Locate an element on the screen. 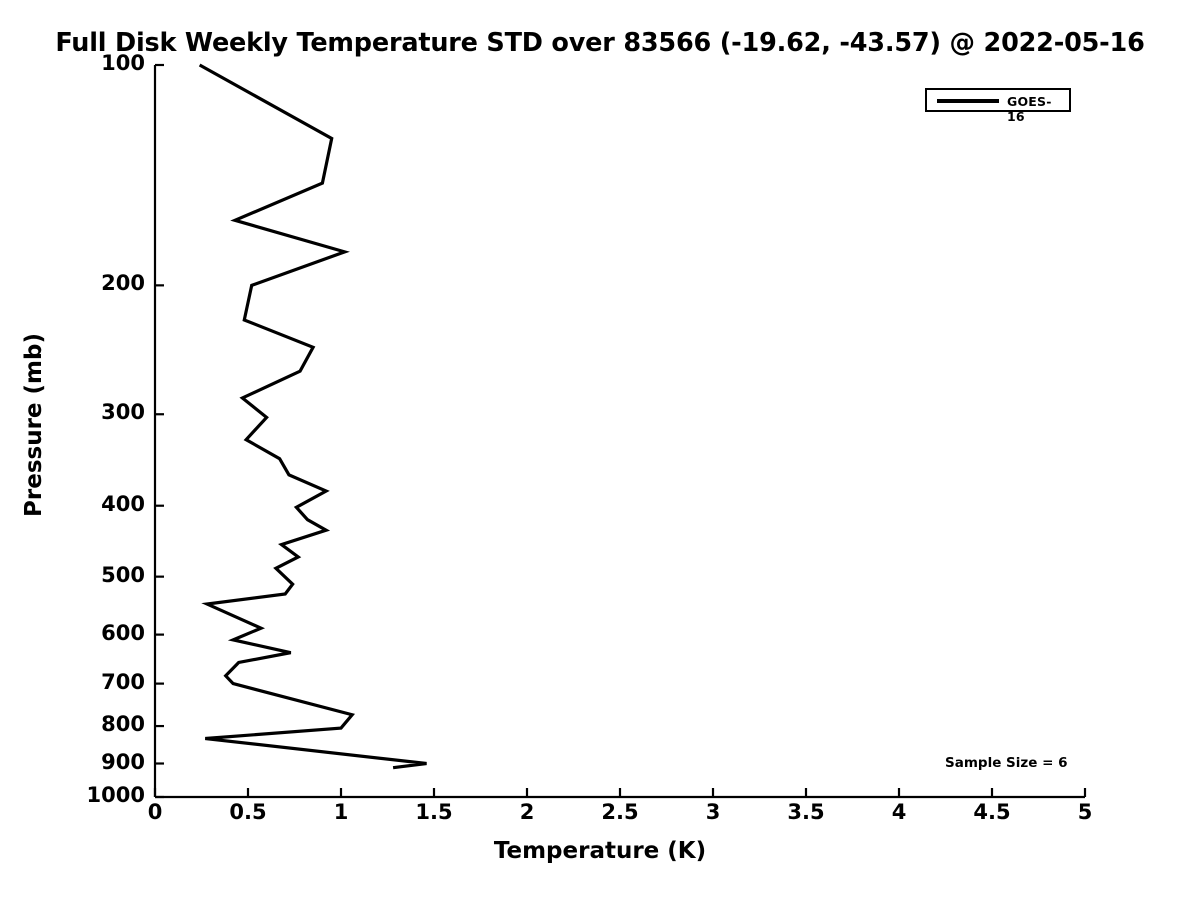  sample-size-annotation: Sample Size = 6 is located at coordinates (1006, 763).